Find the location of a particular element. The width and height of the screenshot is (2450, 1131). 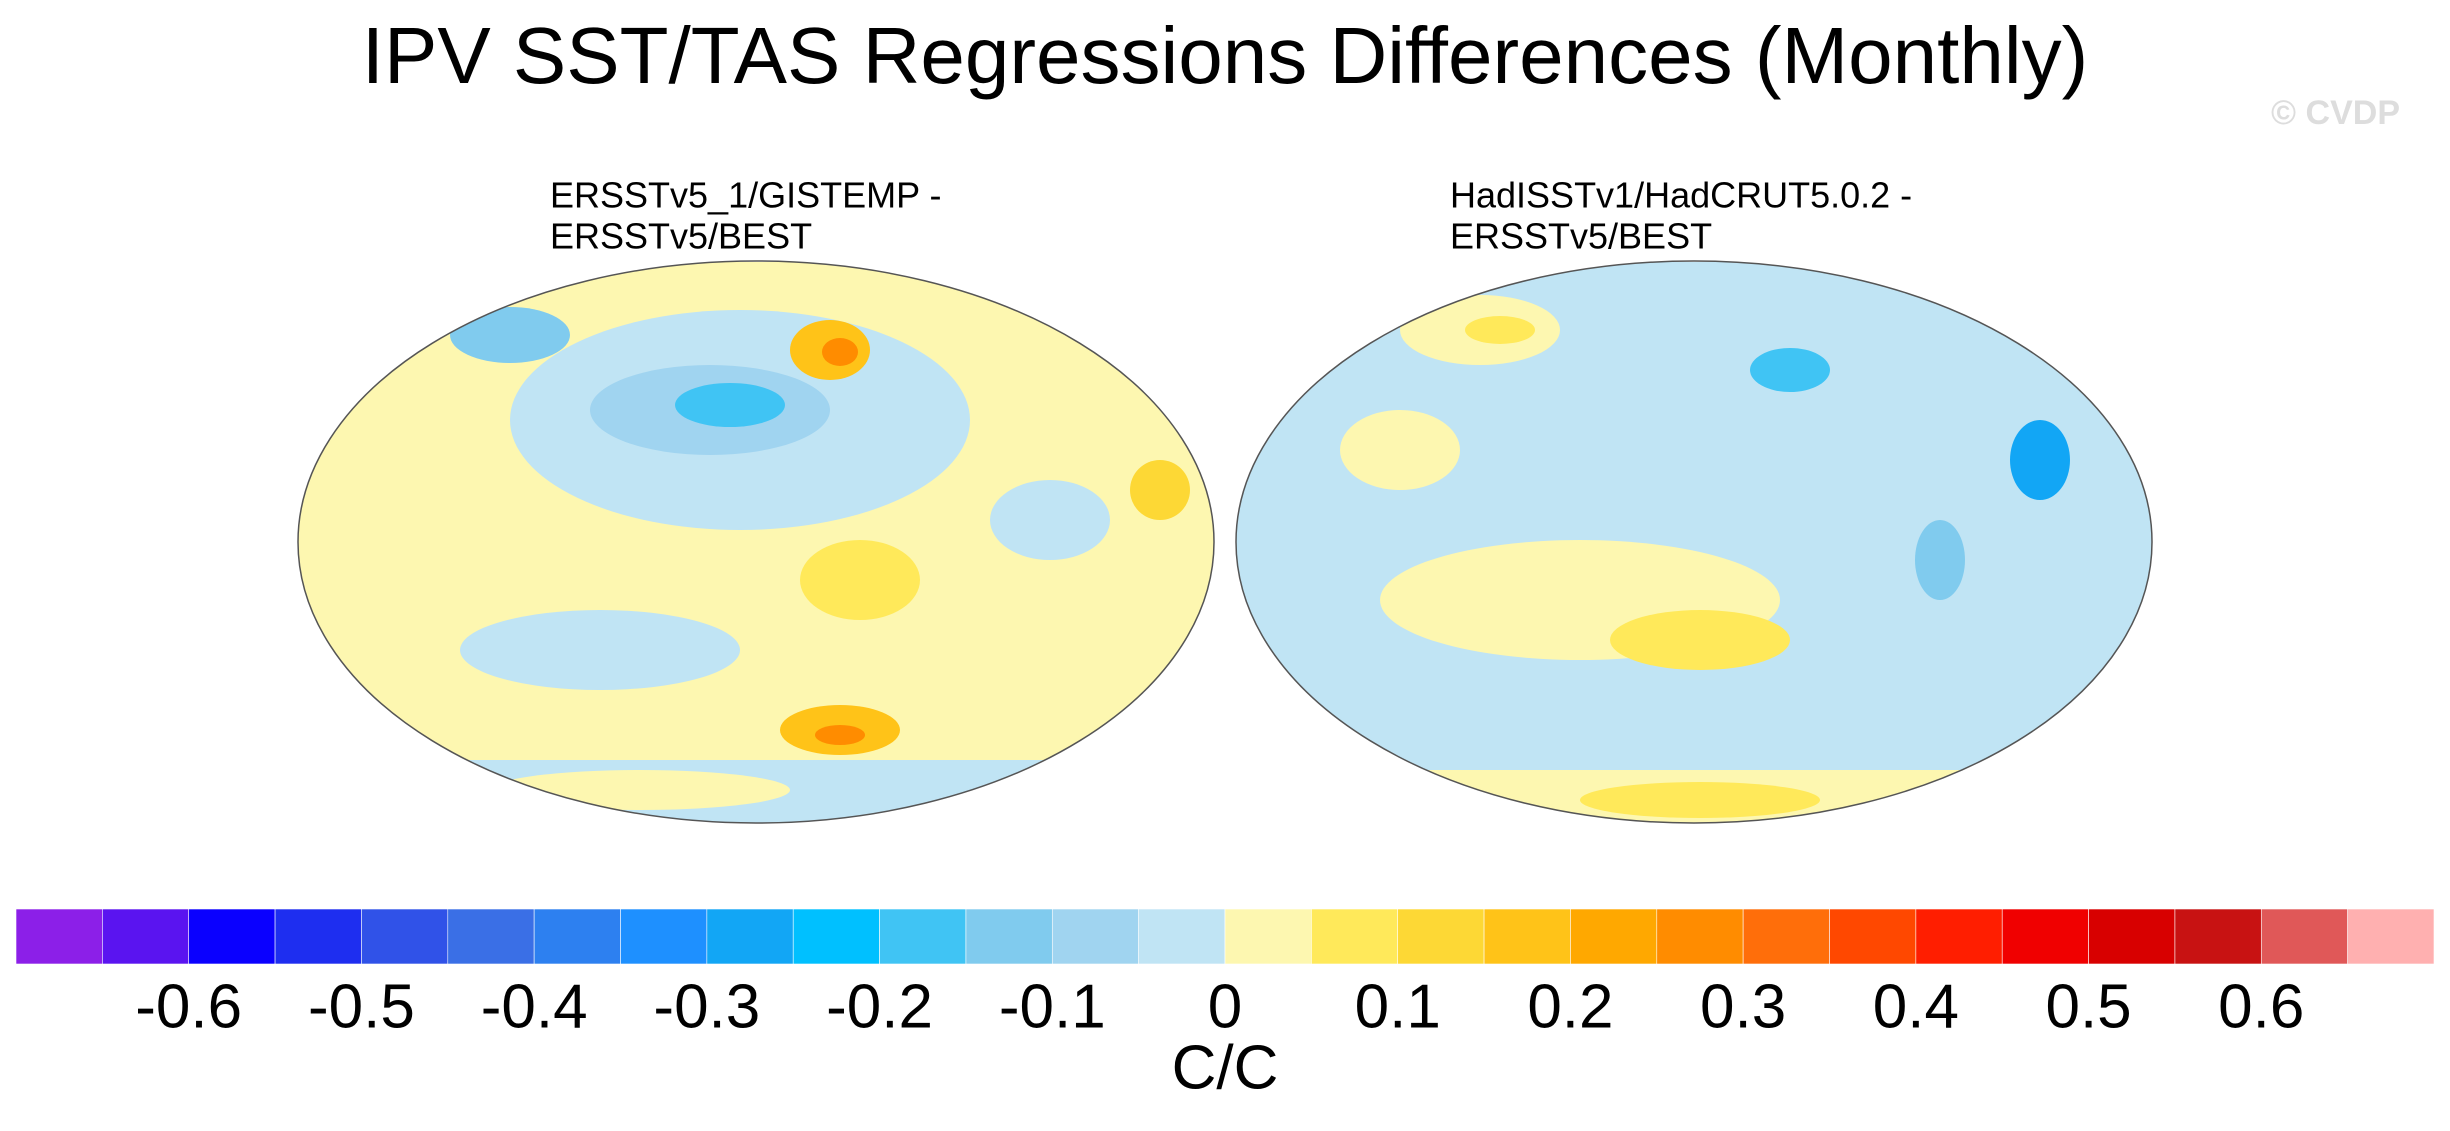

colorbar-tick-label: -0.4 is located at coordinates (534, 1006).